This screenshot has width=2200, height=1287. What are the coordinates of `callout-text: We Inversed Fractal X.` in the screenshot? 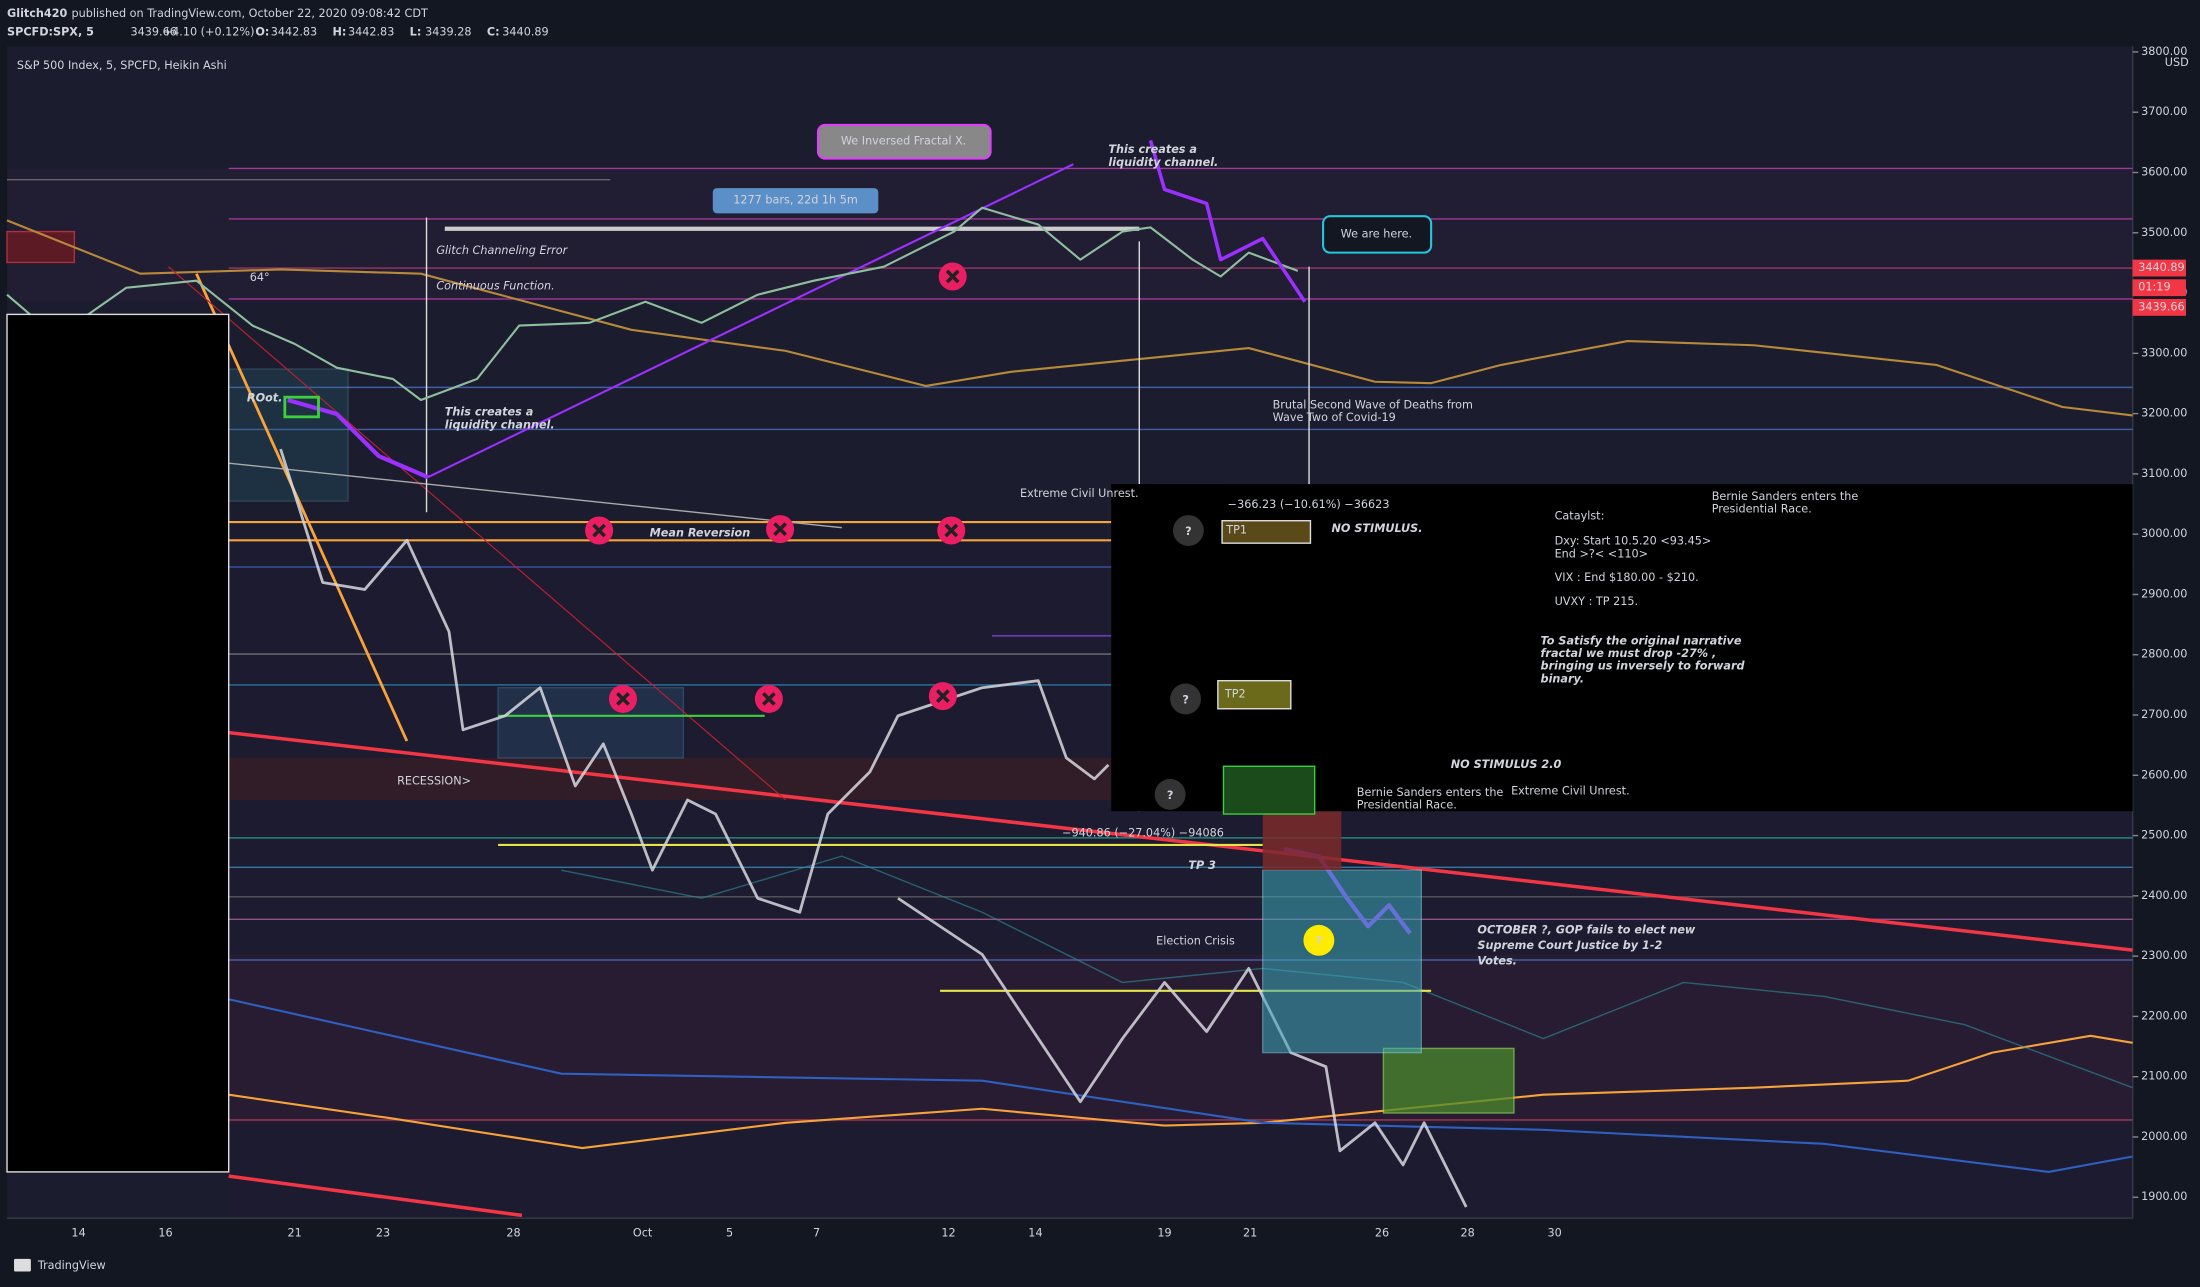 It's located at (903, 141).